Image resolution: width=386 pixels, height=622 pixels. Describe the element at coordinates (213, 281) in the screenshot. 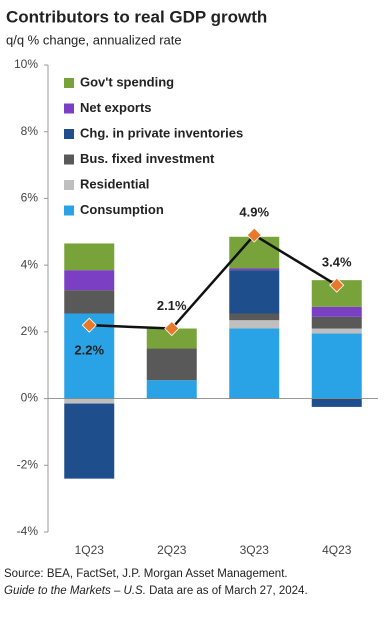

I see `gdp-line` at that location.